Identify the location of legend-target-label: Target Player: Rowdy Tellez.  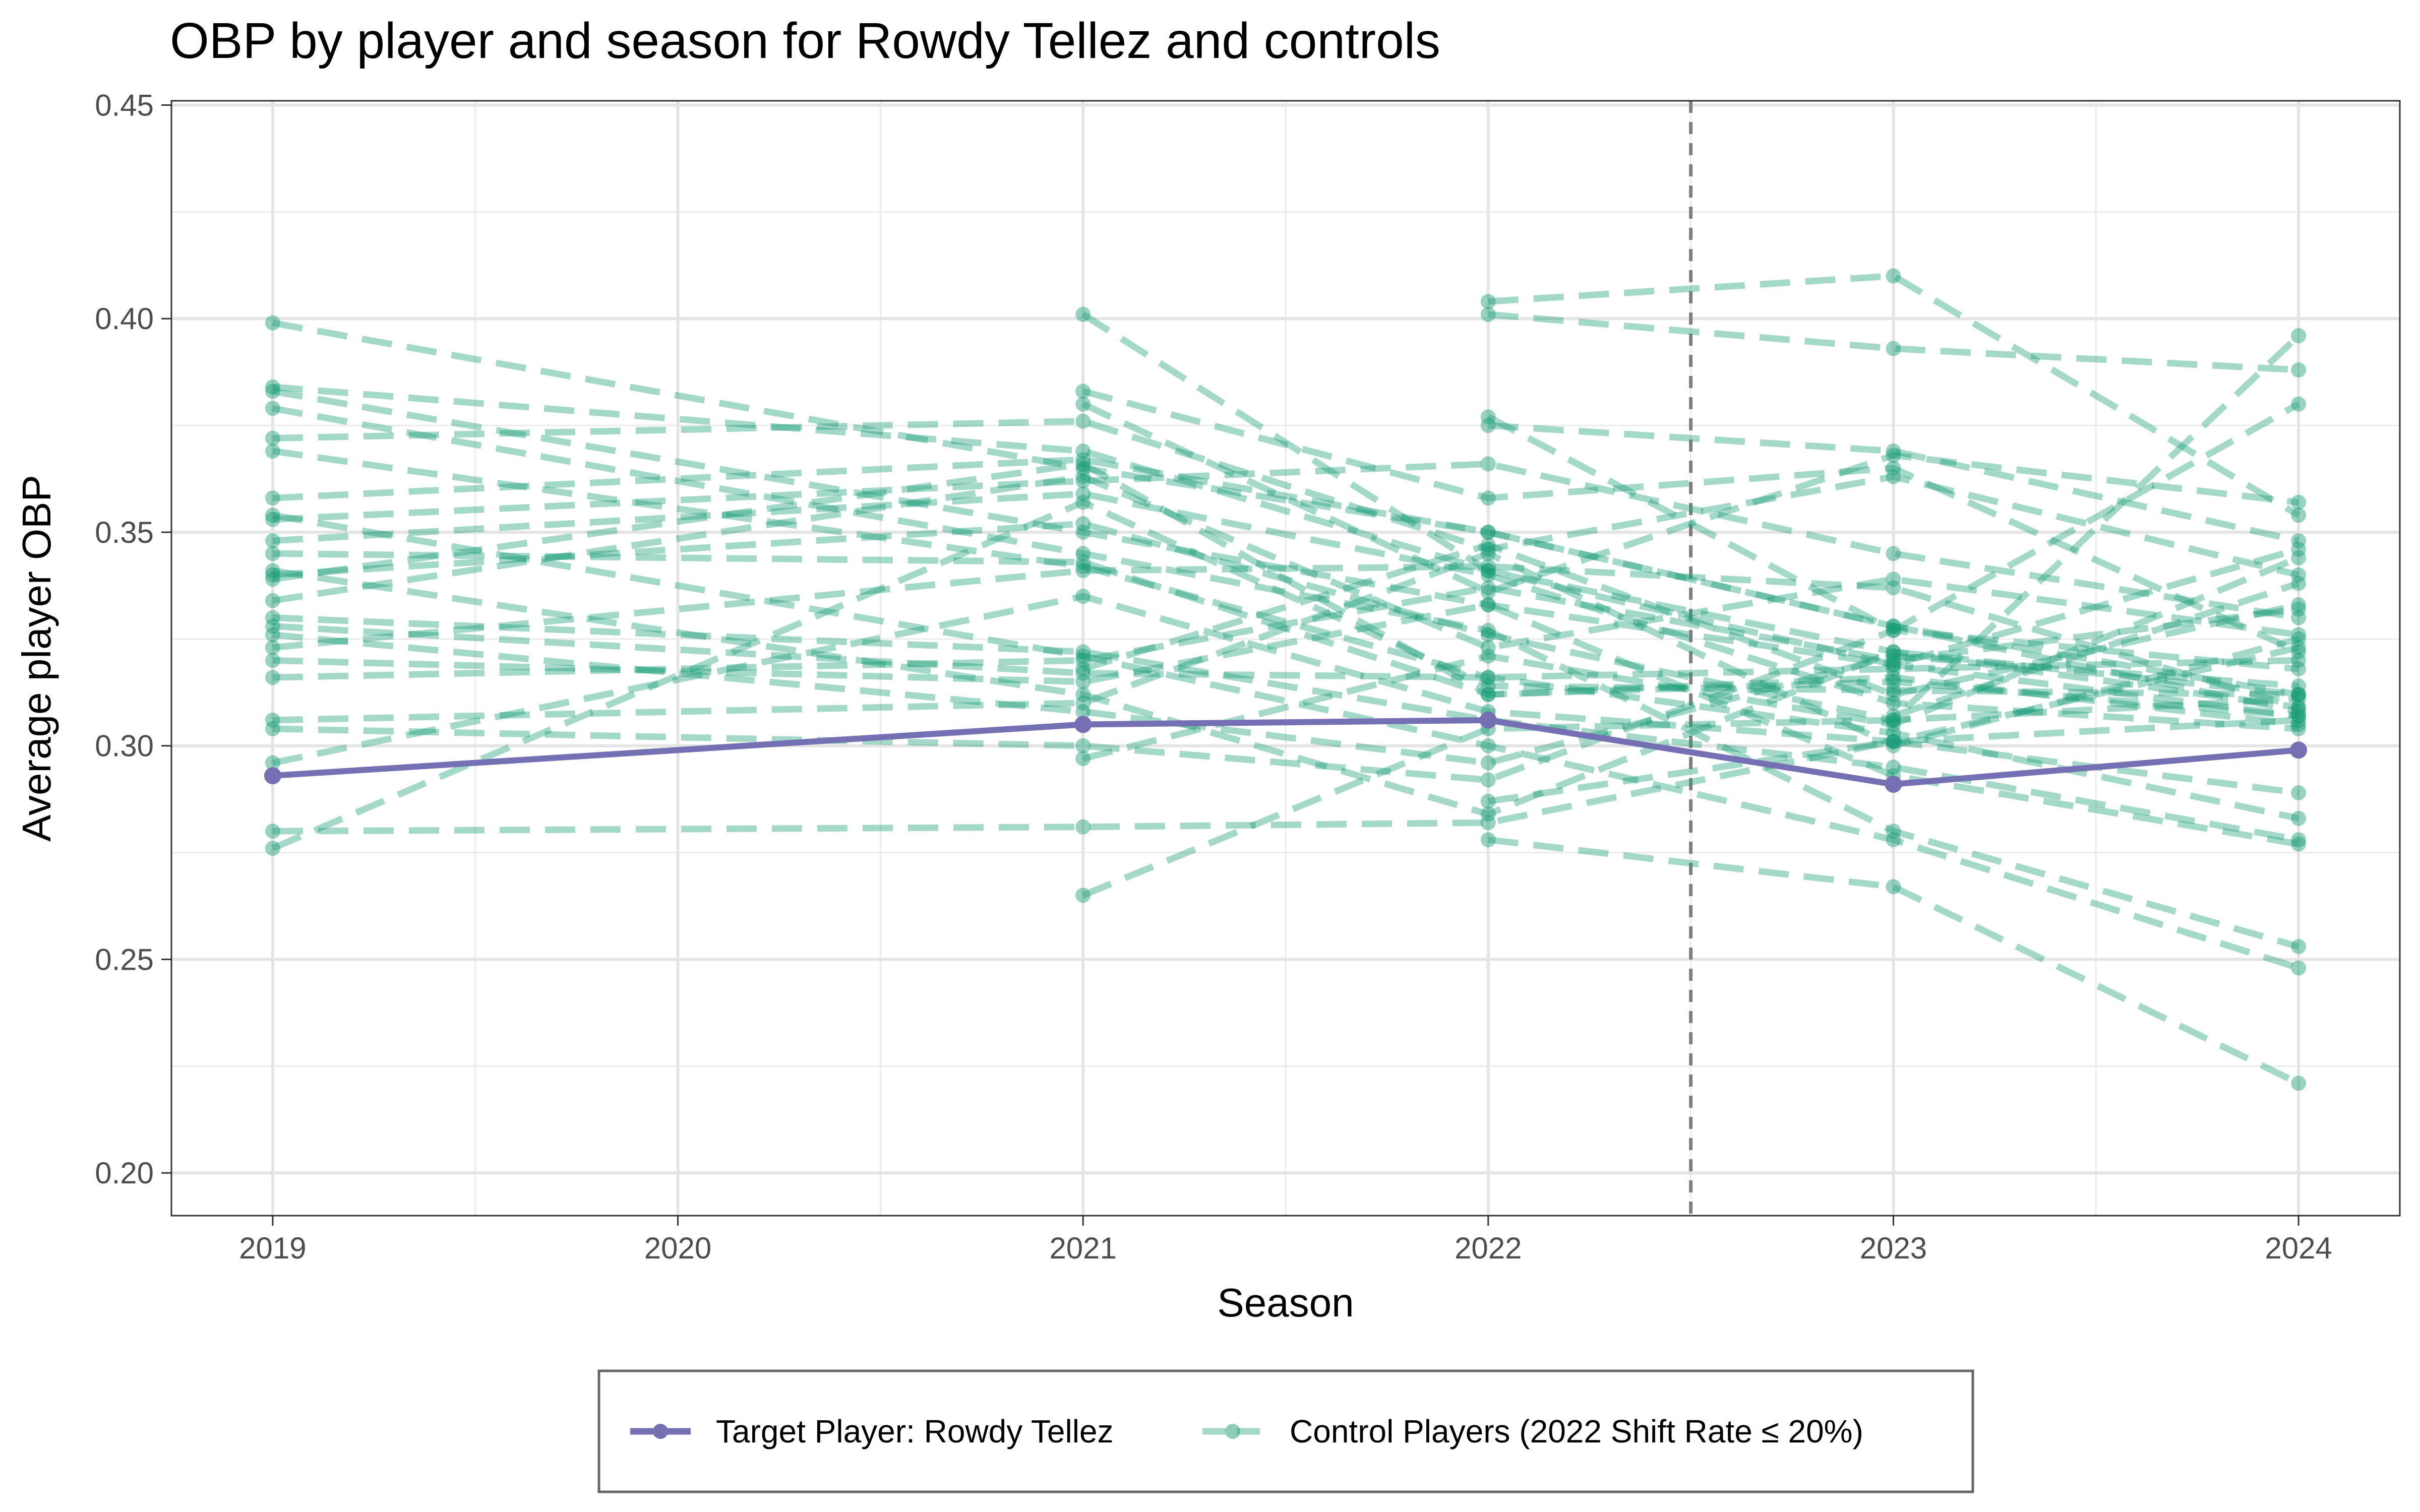
(915, 1431).